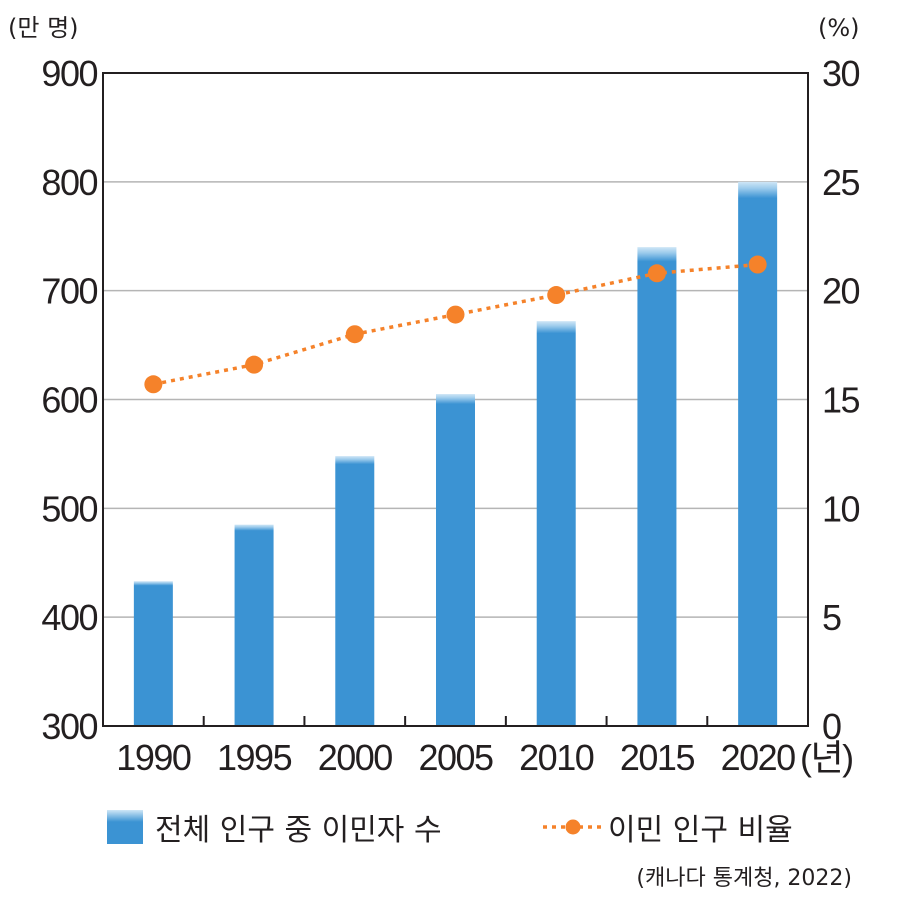 Image resolution: width=897 pixels, height=902 pixels. What do you see at coordinates (657, 757) in the screenshot?
I see `x-tick-label: 2015` at bounding box center [657, 757].